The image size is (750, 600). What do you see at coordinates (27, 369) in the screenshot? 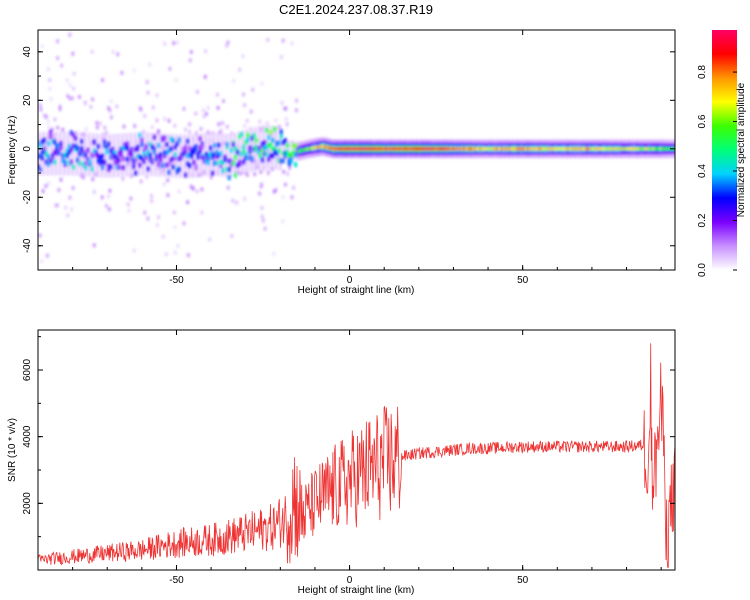
I see `y-tick-label: 6000` at bounding box center [27, 369].